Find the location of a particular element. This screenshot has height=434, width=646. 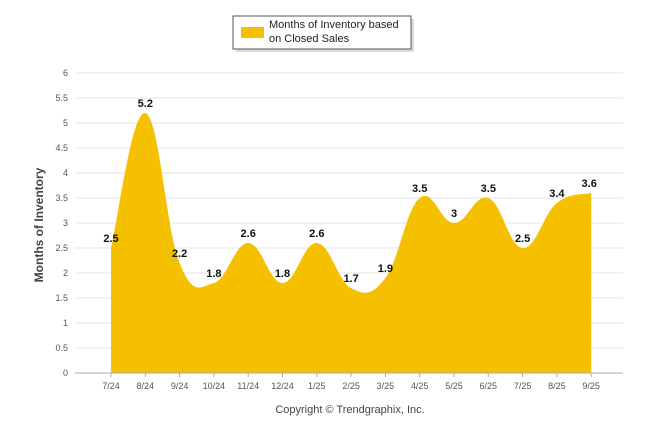

x-tick-label: 9/24 is located at coordinates (180, 386).